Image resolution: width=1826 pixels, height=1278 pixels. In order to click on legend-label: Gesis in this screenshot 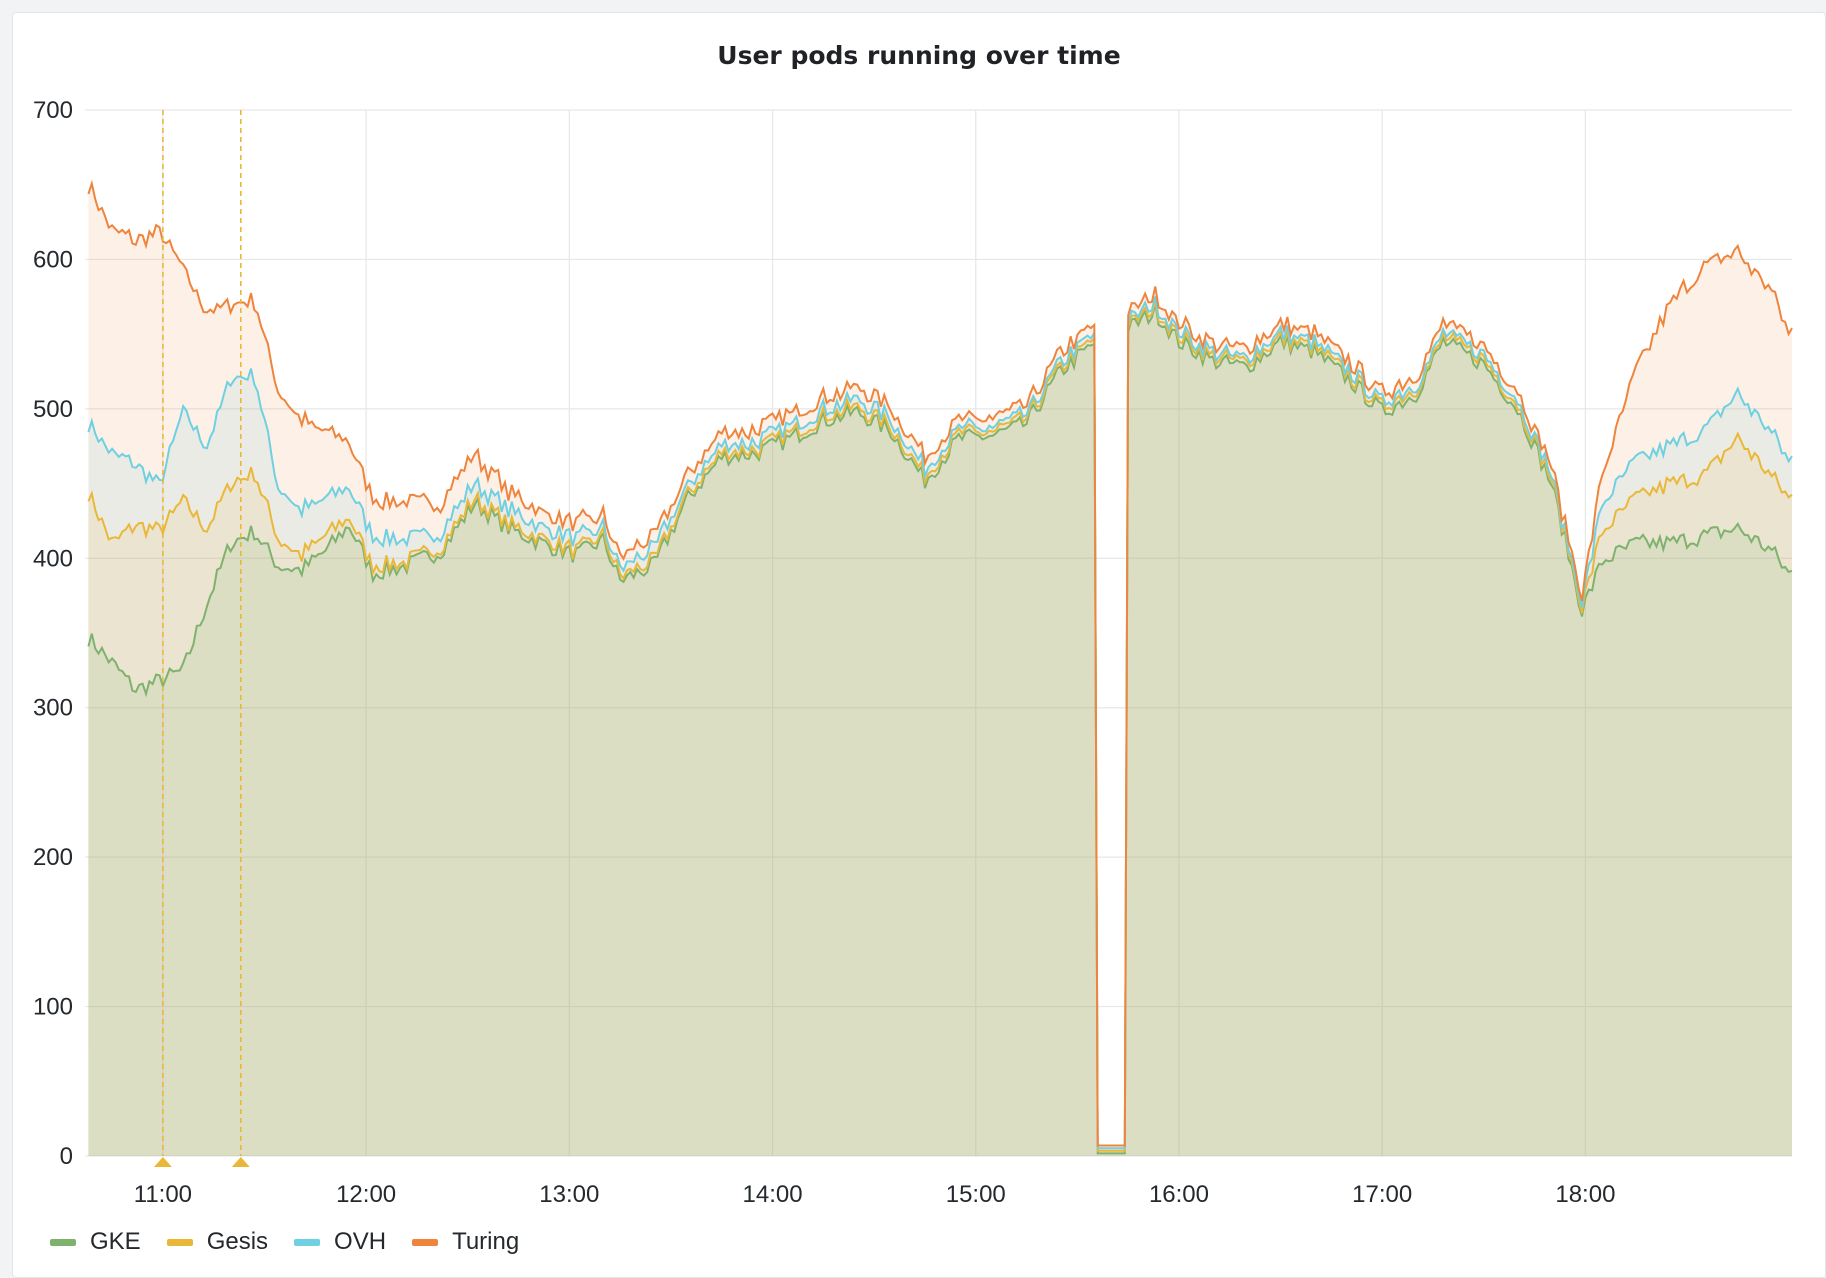, I will do `click(237, 1241)`.